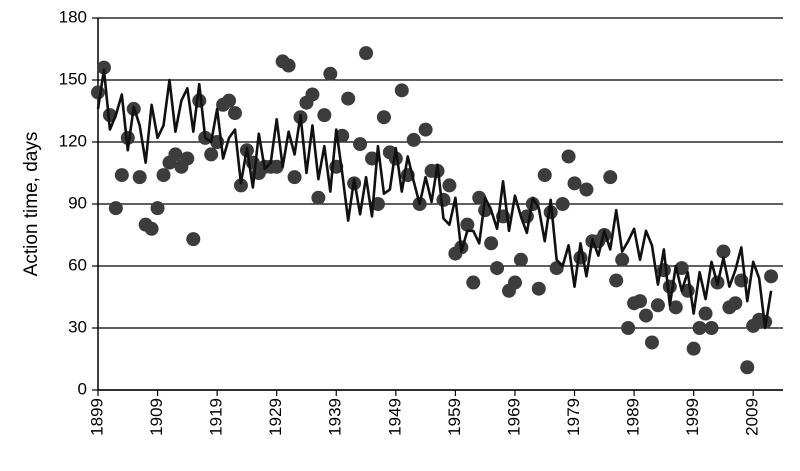  Describe the element at coordinates (633, 417) in the screenshot. I see `x-tick-label: 1989` at that location.